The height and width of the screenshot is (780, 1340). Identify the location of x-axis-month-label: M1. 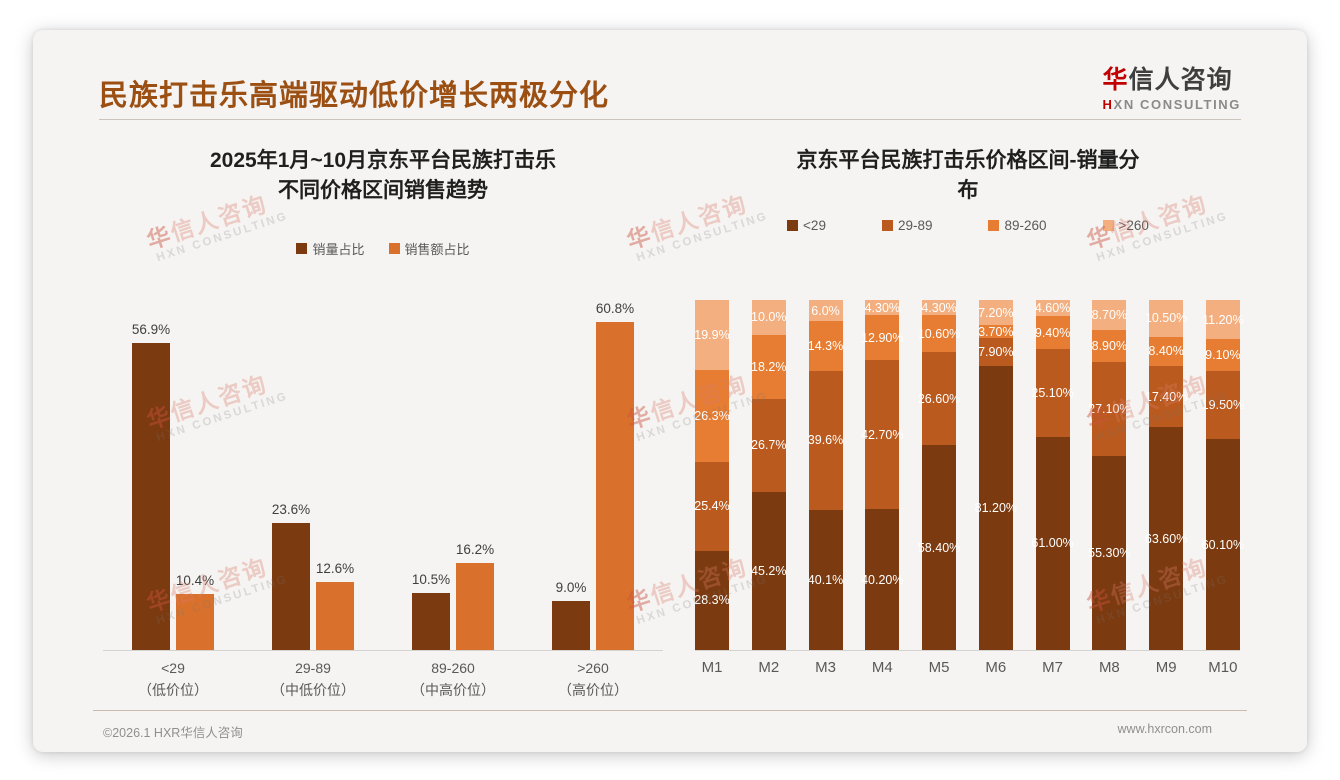
(712, 667).